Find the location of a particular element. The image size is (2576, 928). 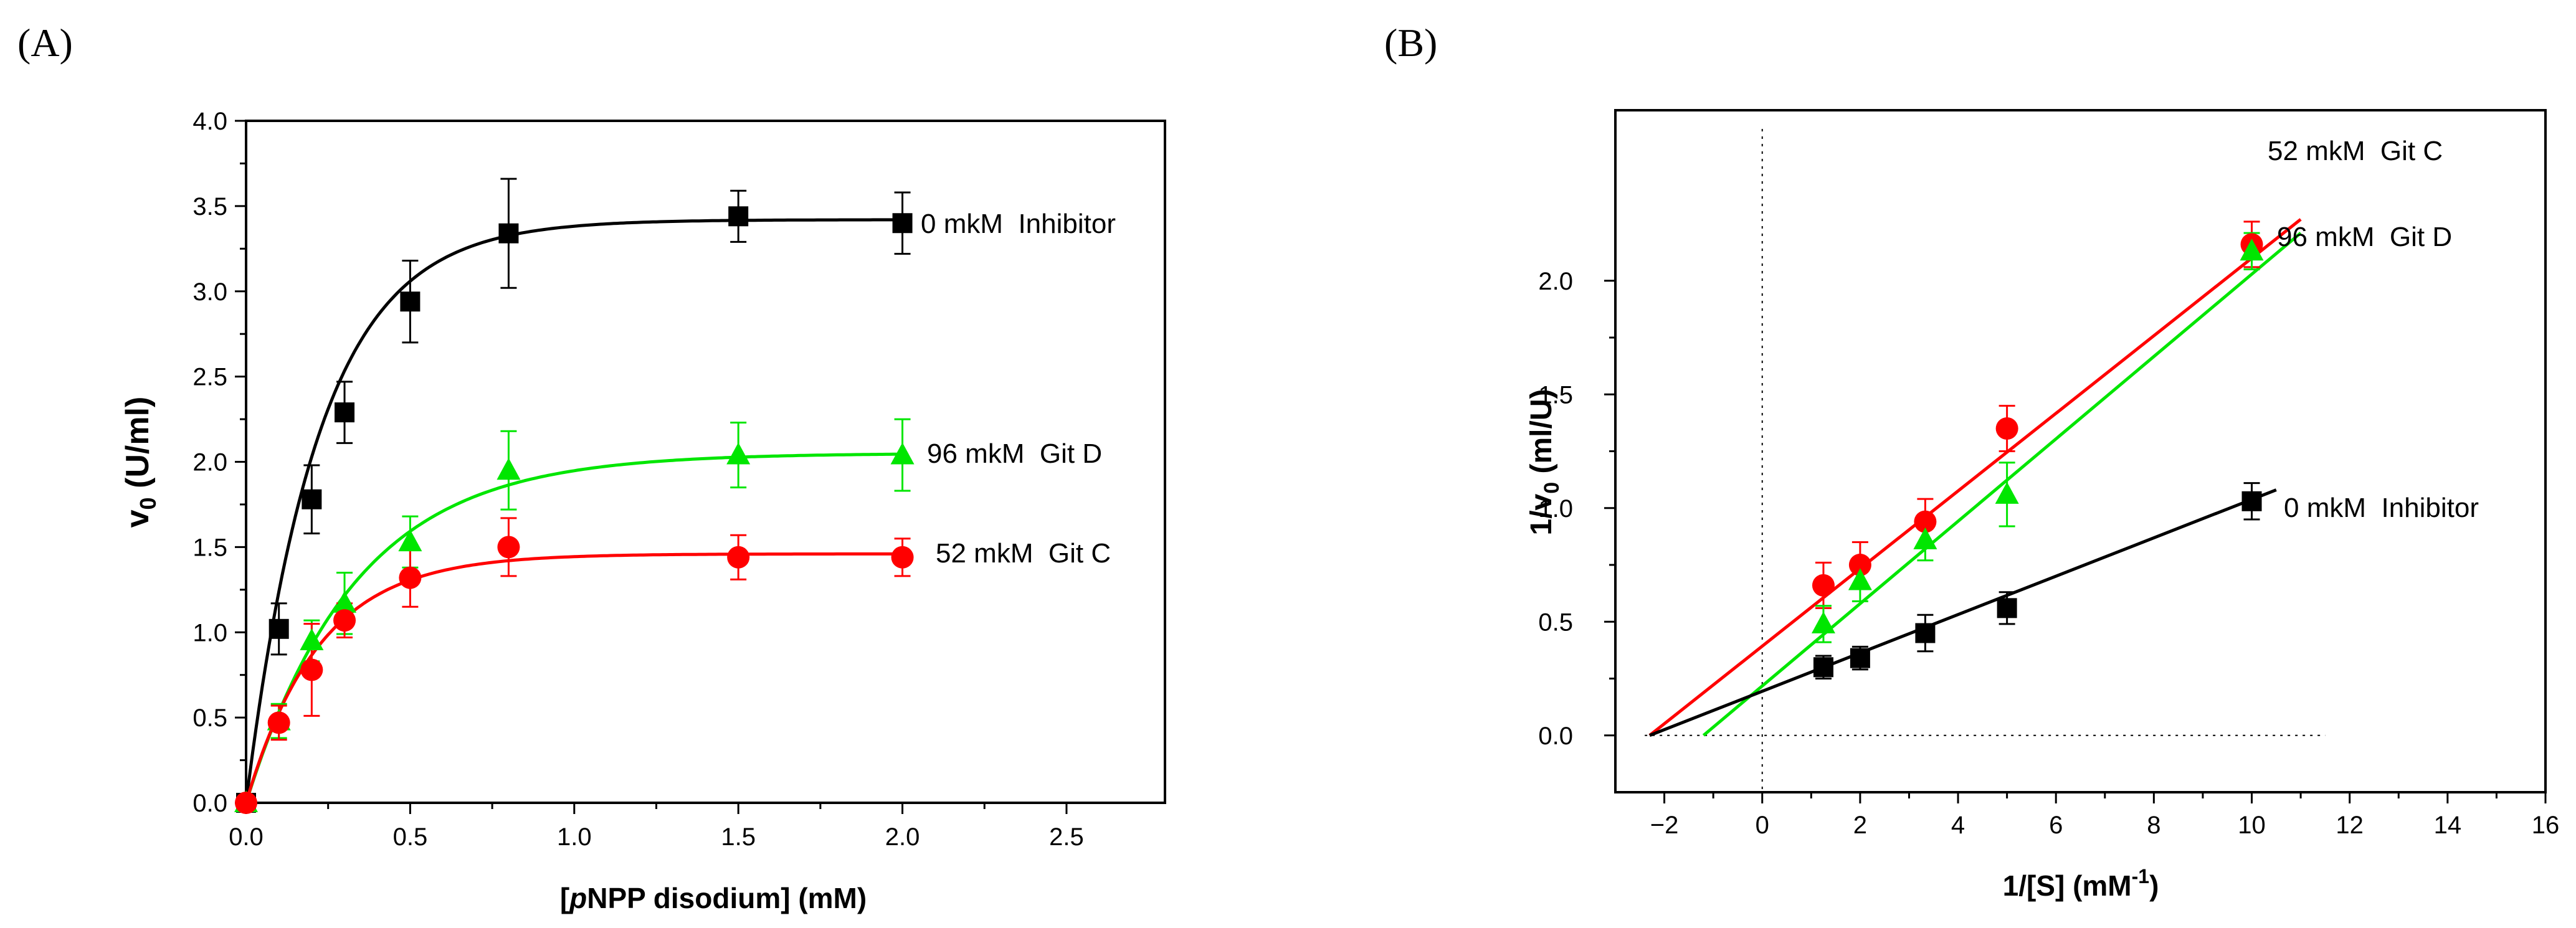

panel-b-y-axis-title: 1/v0 (ml/U) is located at coordinates (1544, 463).